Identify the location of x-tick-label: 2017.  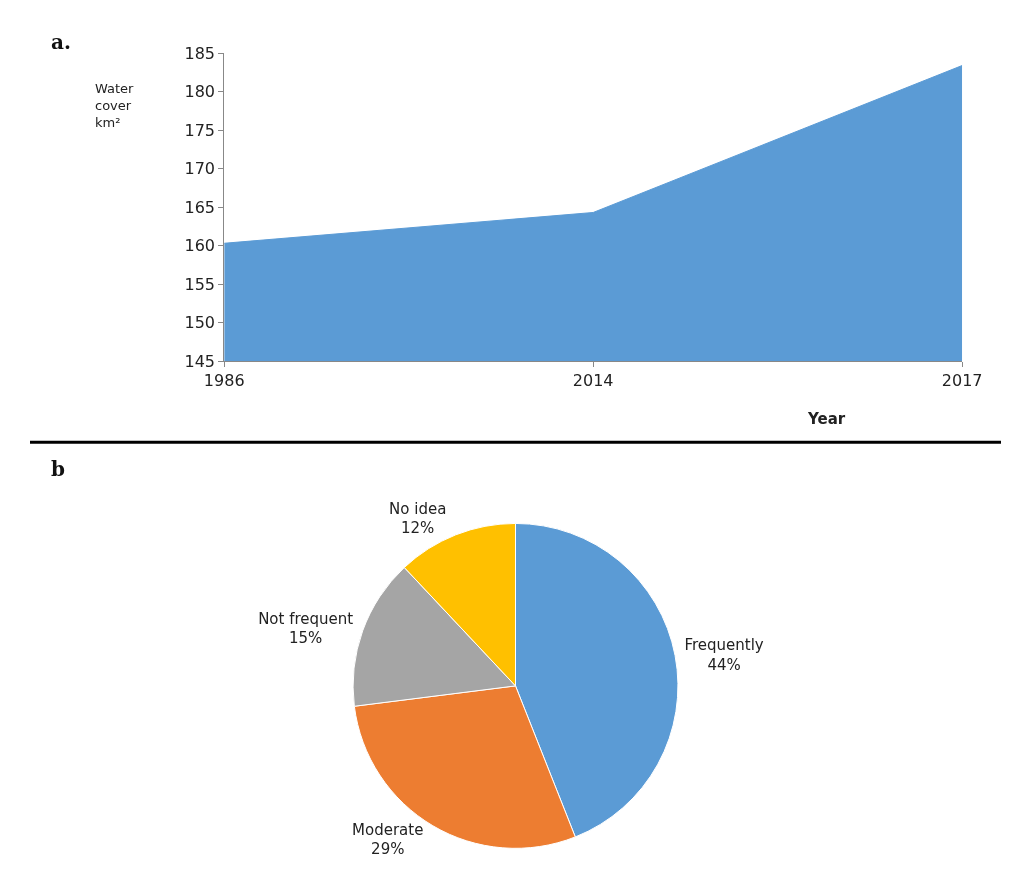
(962, 381).